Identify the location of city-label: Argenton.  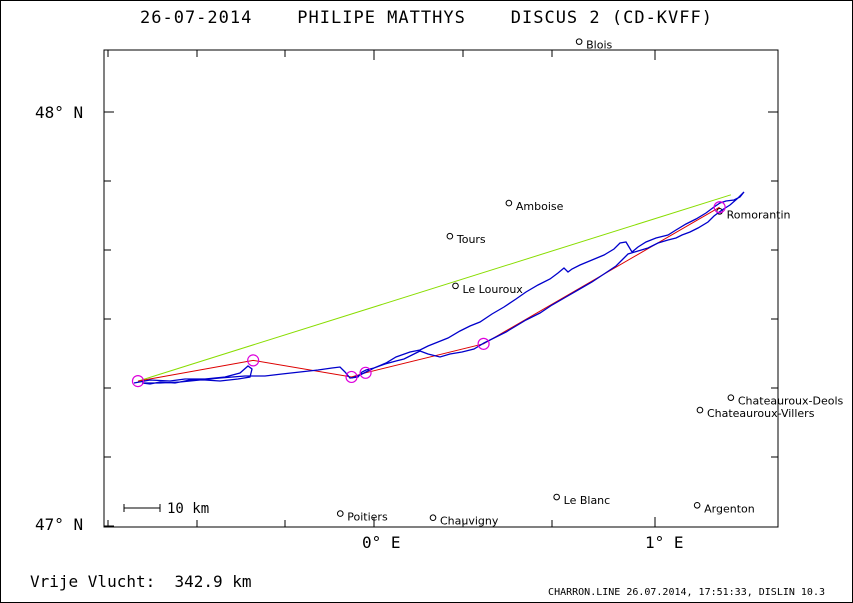
(729, 508).